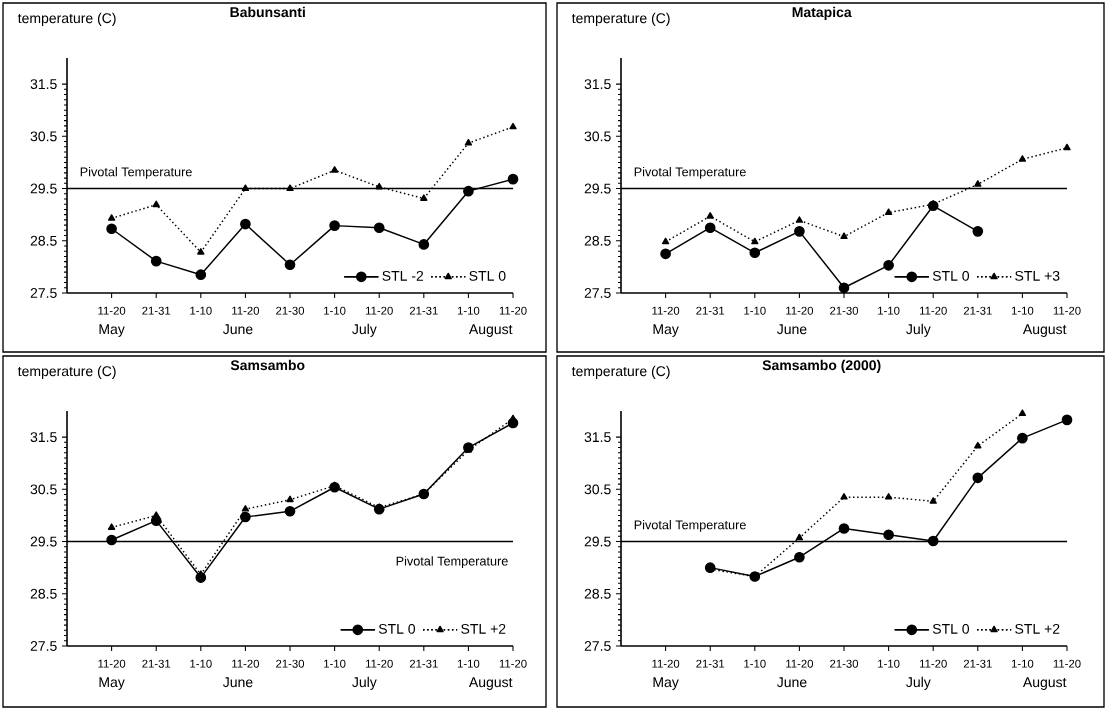 This screenshot has width=1107, height=710. Describe the element at coordinates (1037, 275) in the screenshot. I see `legend-label: STL +3` at that location.